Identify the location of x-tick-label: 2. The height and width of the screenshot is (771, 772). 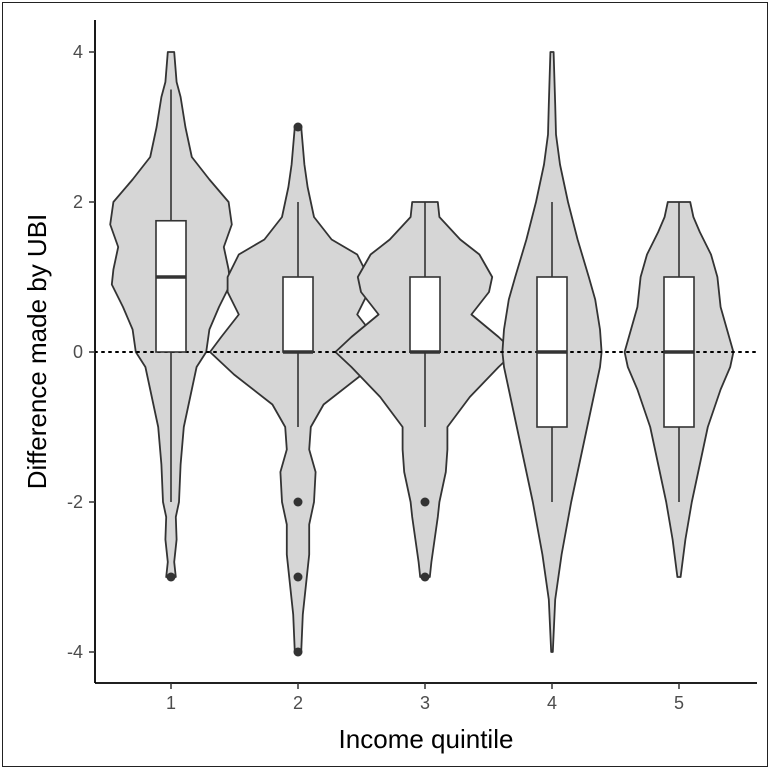
(298, 703).